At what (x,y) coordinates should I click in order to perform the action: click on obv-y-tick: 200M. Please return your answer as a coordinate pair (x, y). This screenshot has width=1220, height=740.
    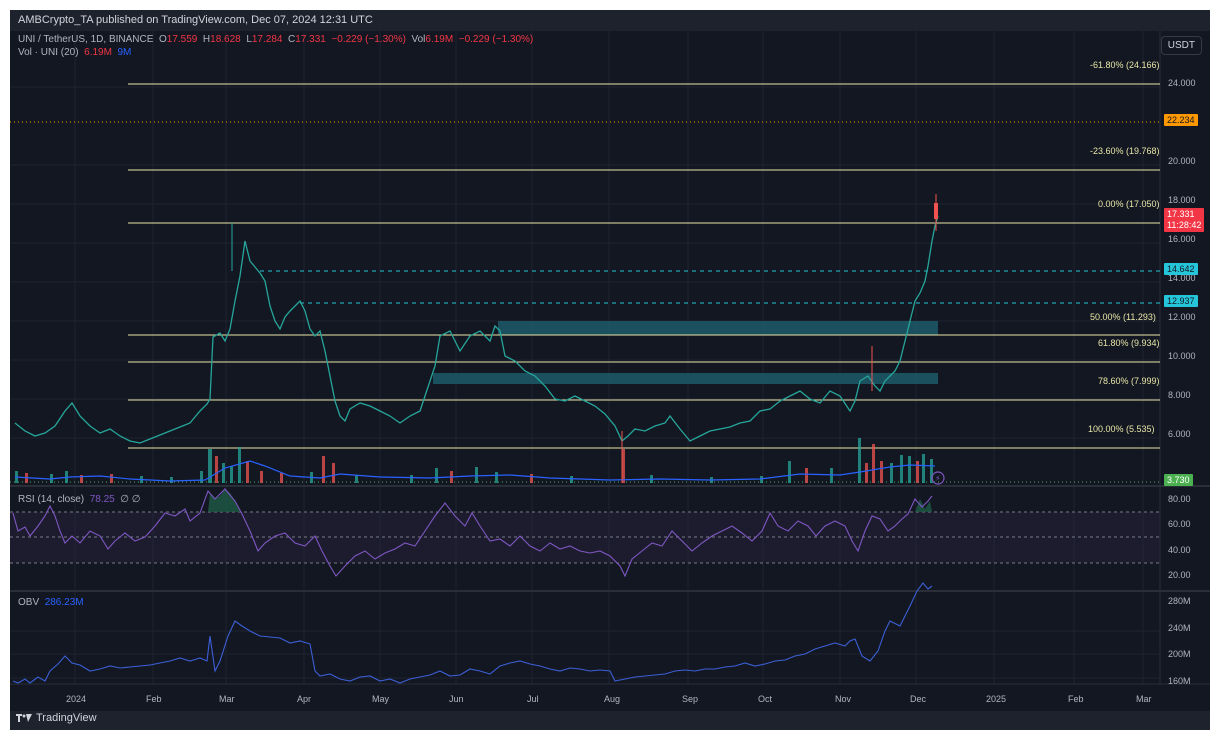
    Looking at the image, I should click on (1179, 654).